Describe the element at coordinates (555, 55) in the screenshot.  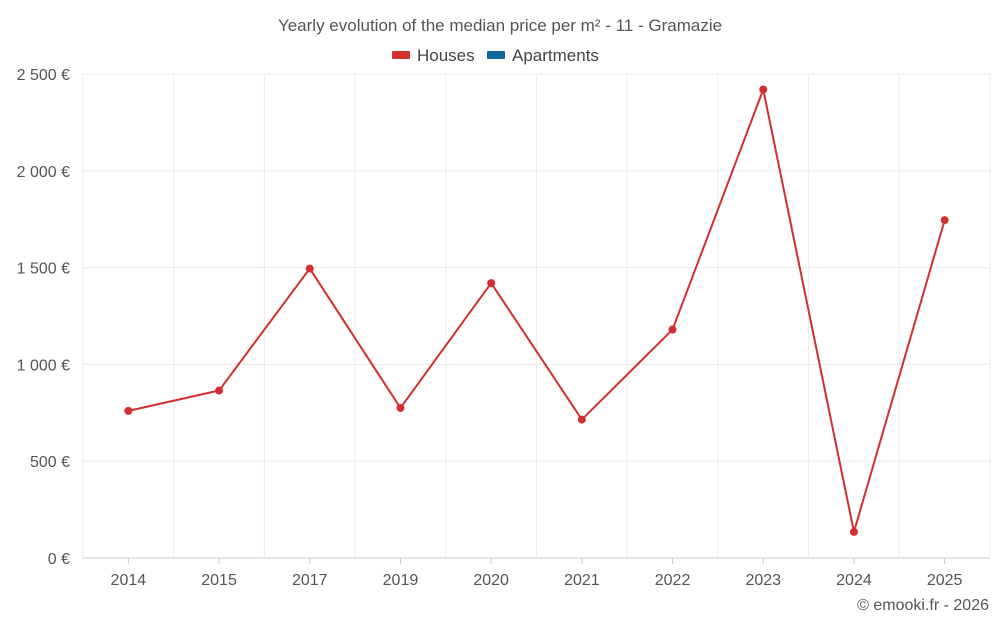
I see `legend-label-apartments: Apartments` at that location.